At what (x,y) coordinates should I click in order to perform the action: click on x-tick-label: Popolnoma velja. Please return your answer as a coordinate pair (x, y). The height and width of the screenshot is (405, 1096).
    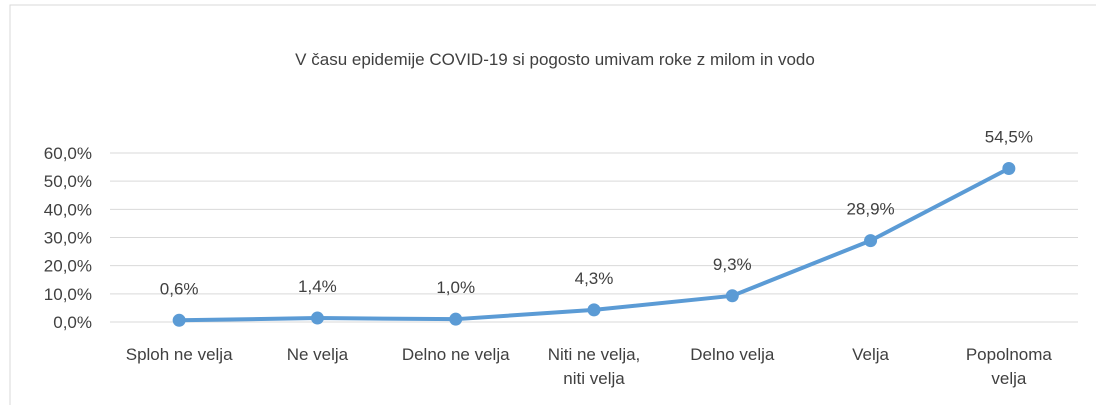
    Looking at the image, I should click on (1009, 366).